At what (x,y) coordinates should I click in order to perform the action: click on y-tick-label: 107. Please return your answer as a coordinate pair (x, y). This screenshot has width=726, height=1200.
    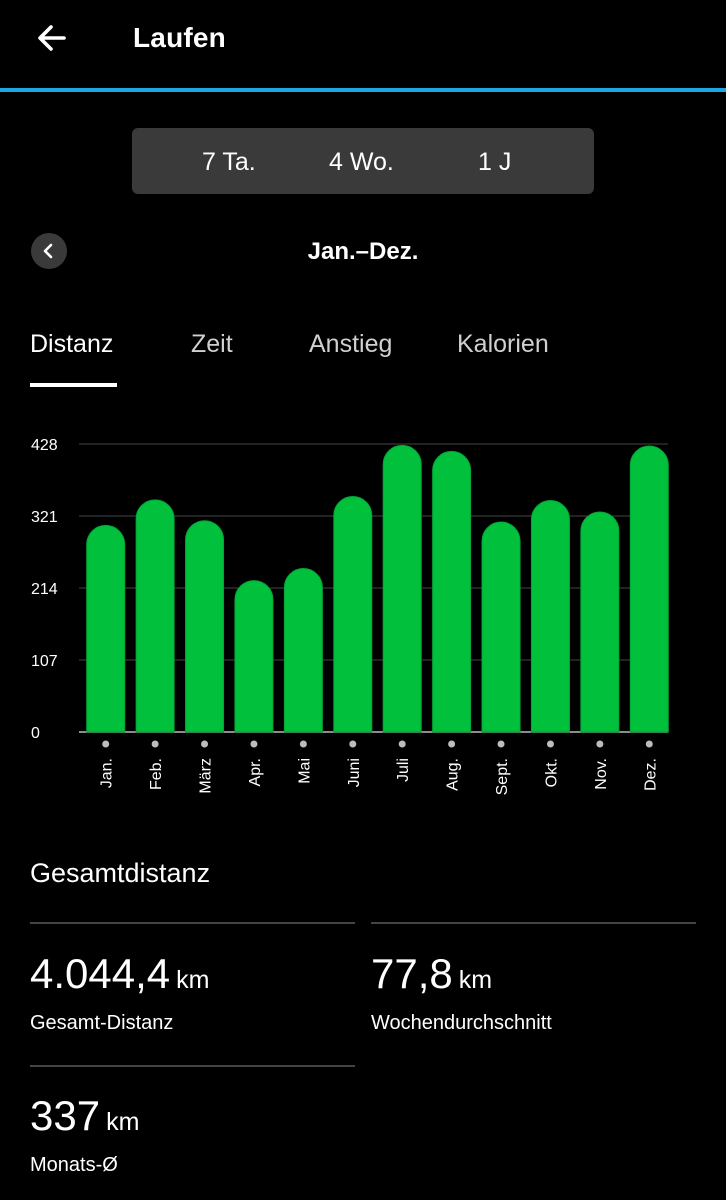
    Looking at the image, I should click on (44, 661).